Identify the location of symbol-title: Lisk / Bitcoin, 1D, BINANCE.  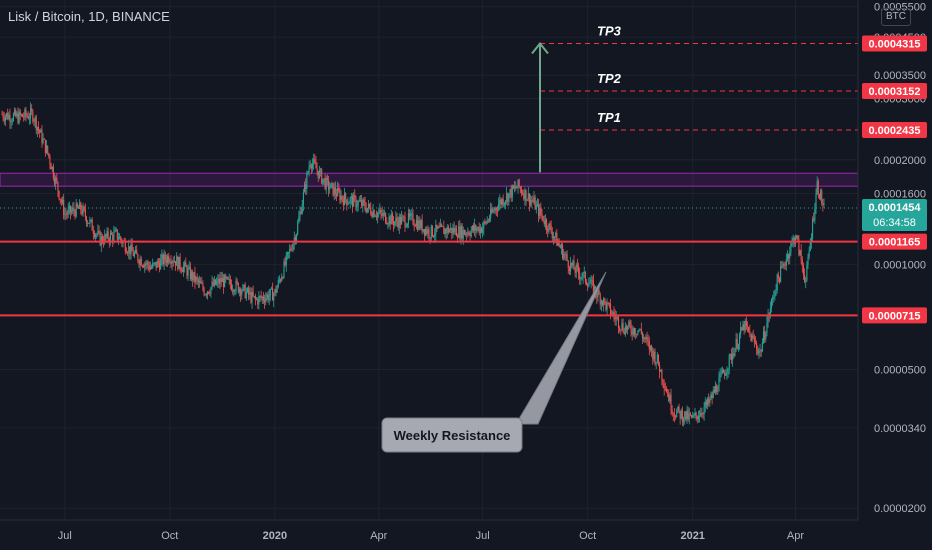
(89, 16).